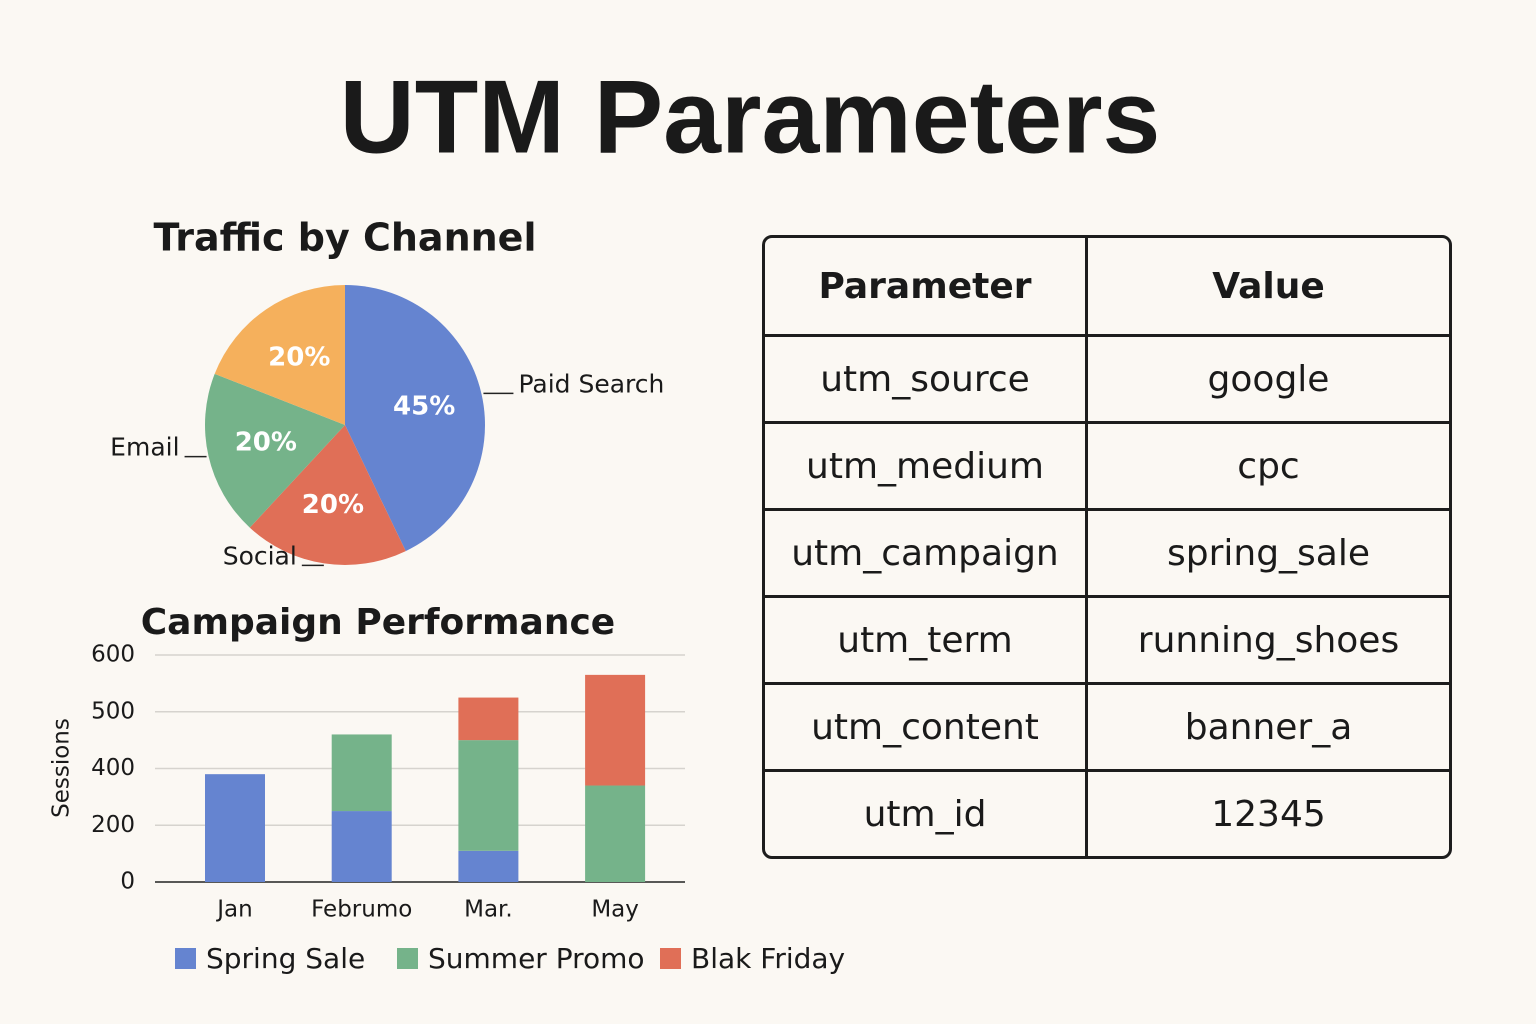 The width and height of the screenshot is (1536, 1024). I want to click on y-tick-label: 500, so click(113, 711).